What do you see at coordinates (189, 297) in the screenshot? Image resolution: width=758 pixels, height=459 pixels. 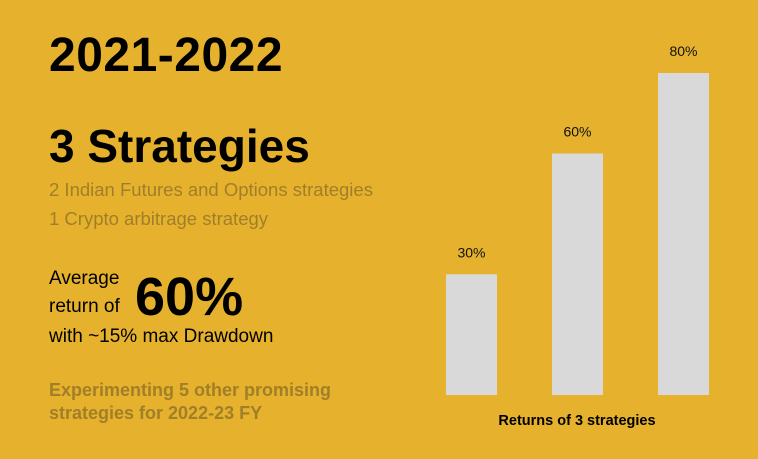 I see `average-return-value: 60%` at bounding box center [189, 297].